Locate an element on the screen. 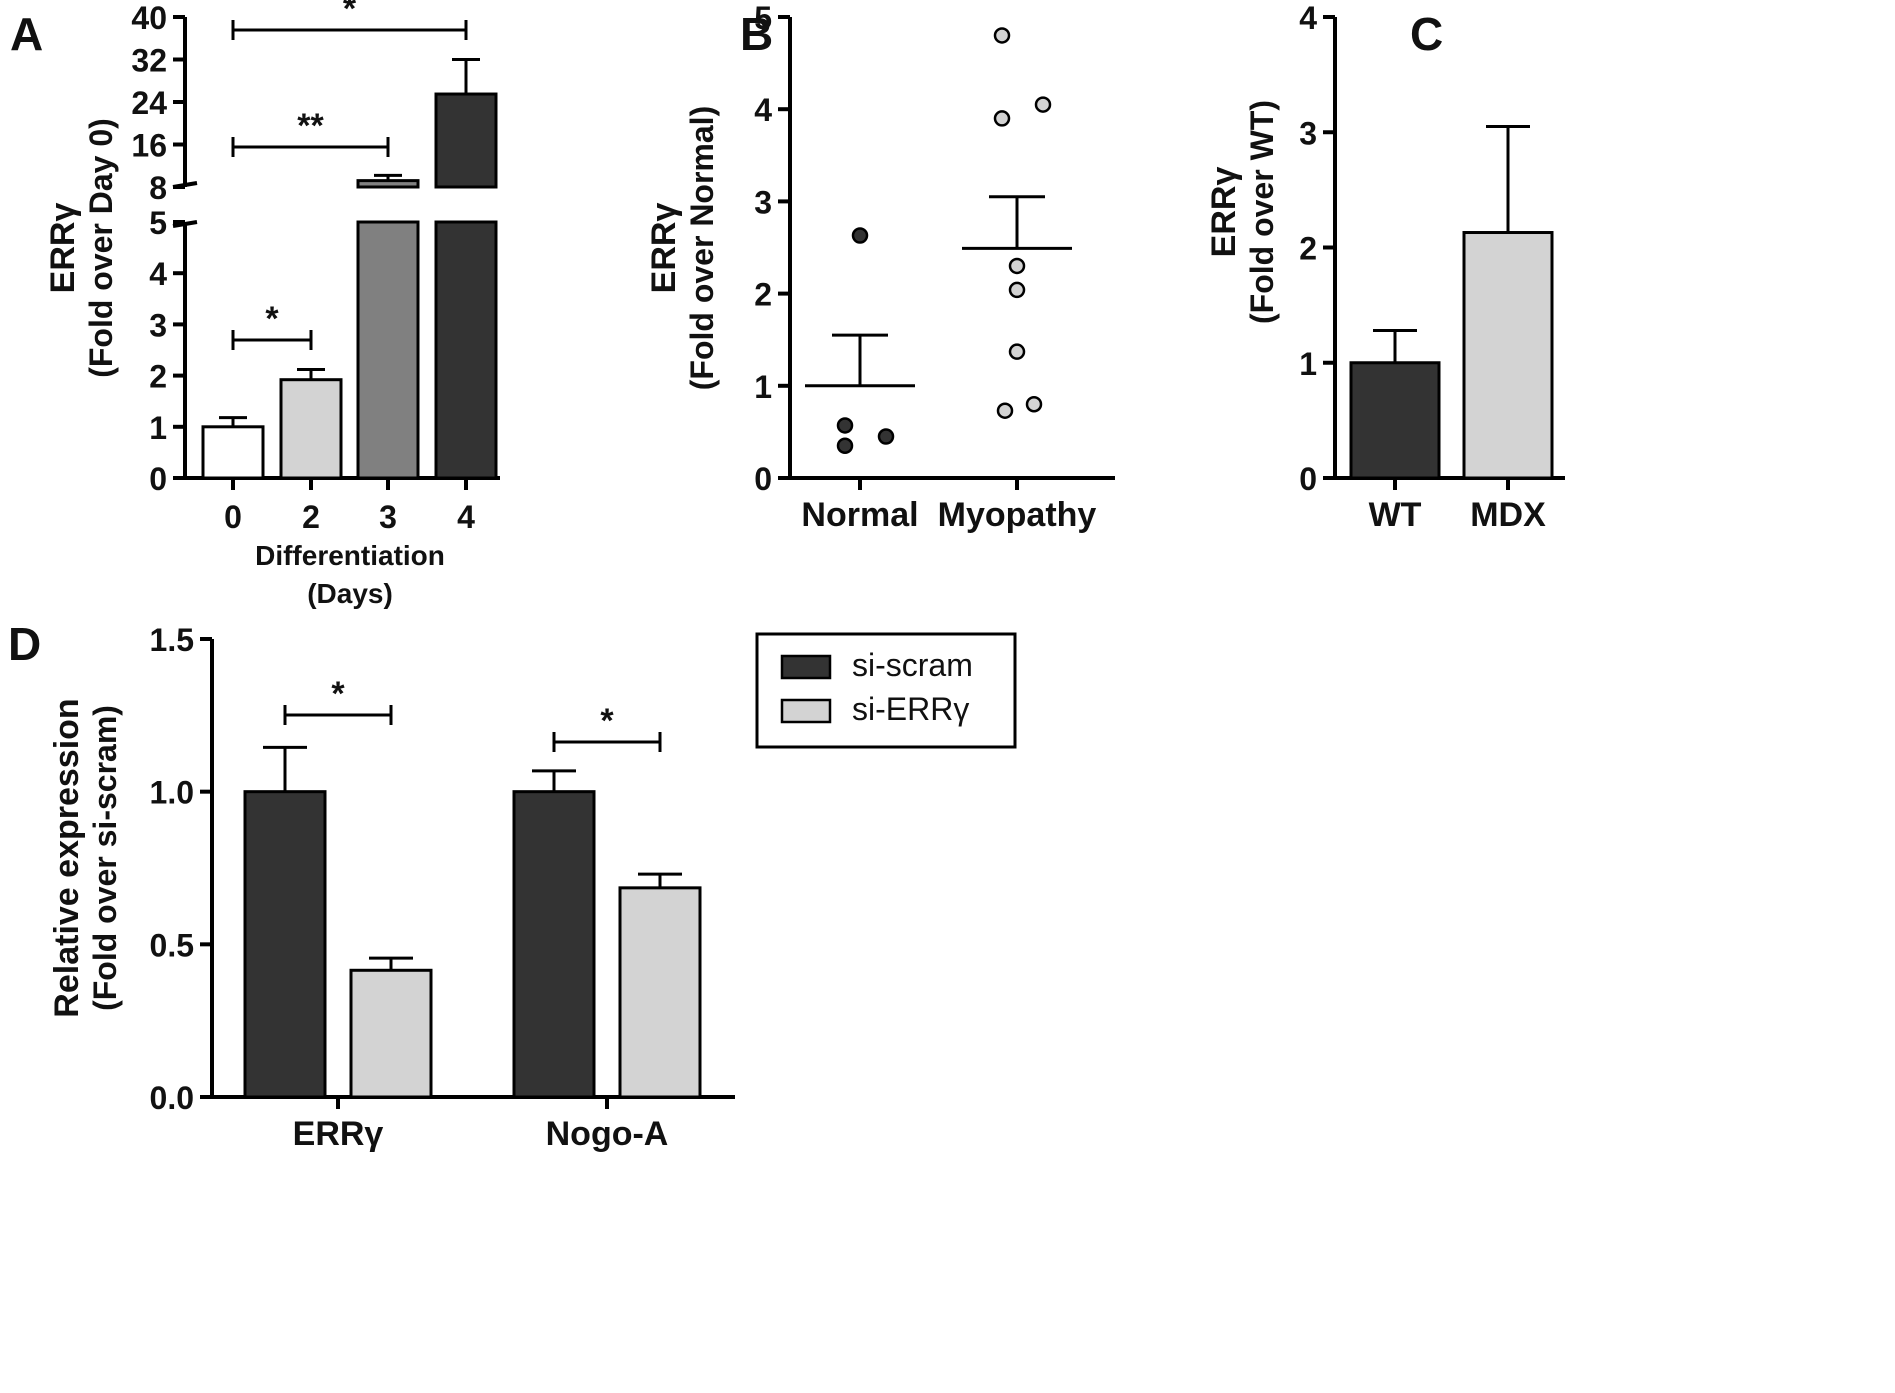 The image size is (1895, 1393). x-axis-label-line2: (Days) is located at coordinates (350, 593).